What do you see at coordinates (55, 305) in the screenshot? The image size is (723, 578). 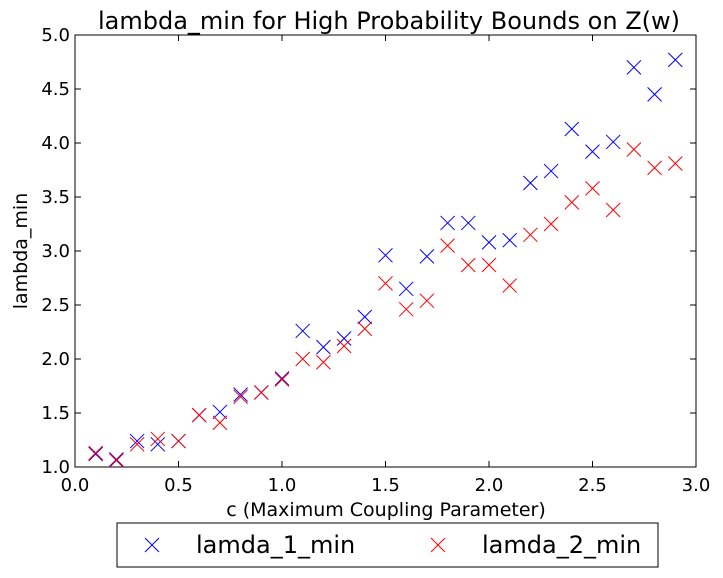 I see `y-tick-label: 2.5` at bounding box center [55, 305].